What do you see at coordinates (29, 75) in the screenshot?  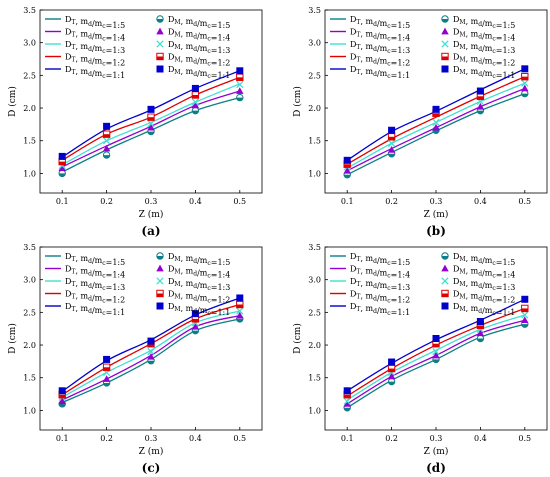 I see `y-tick-label: 2.5` at bounding box center [29, 75].